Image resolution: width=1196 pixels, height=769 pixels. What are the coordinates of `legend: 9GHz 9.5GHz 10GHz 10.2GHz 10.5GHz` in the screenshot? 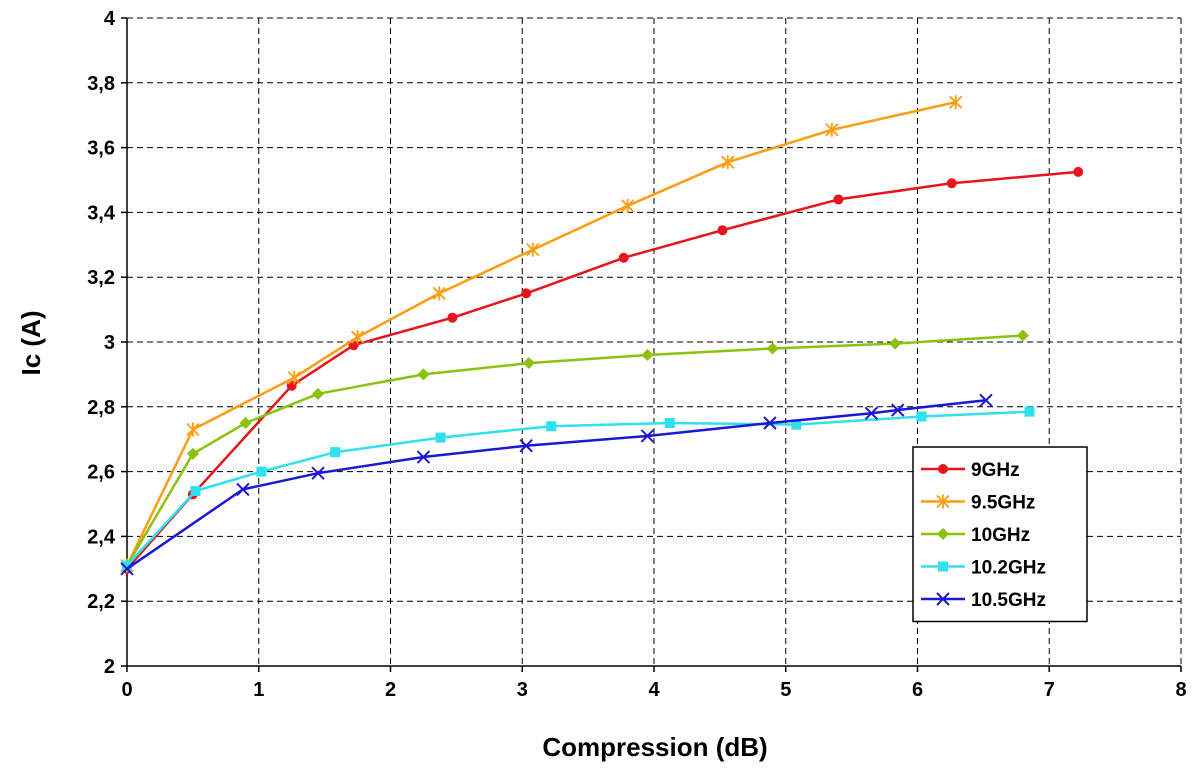 It's located at (1000, 534).